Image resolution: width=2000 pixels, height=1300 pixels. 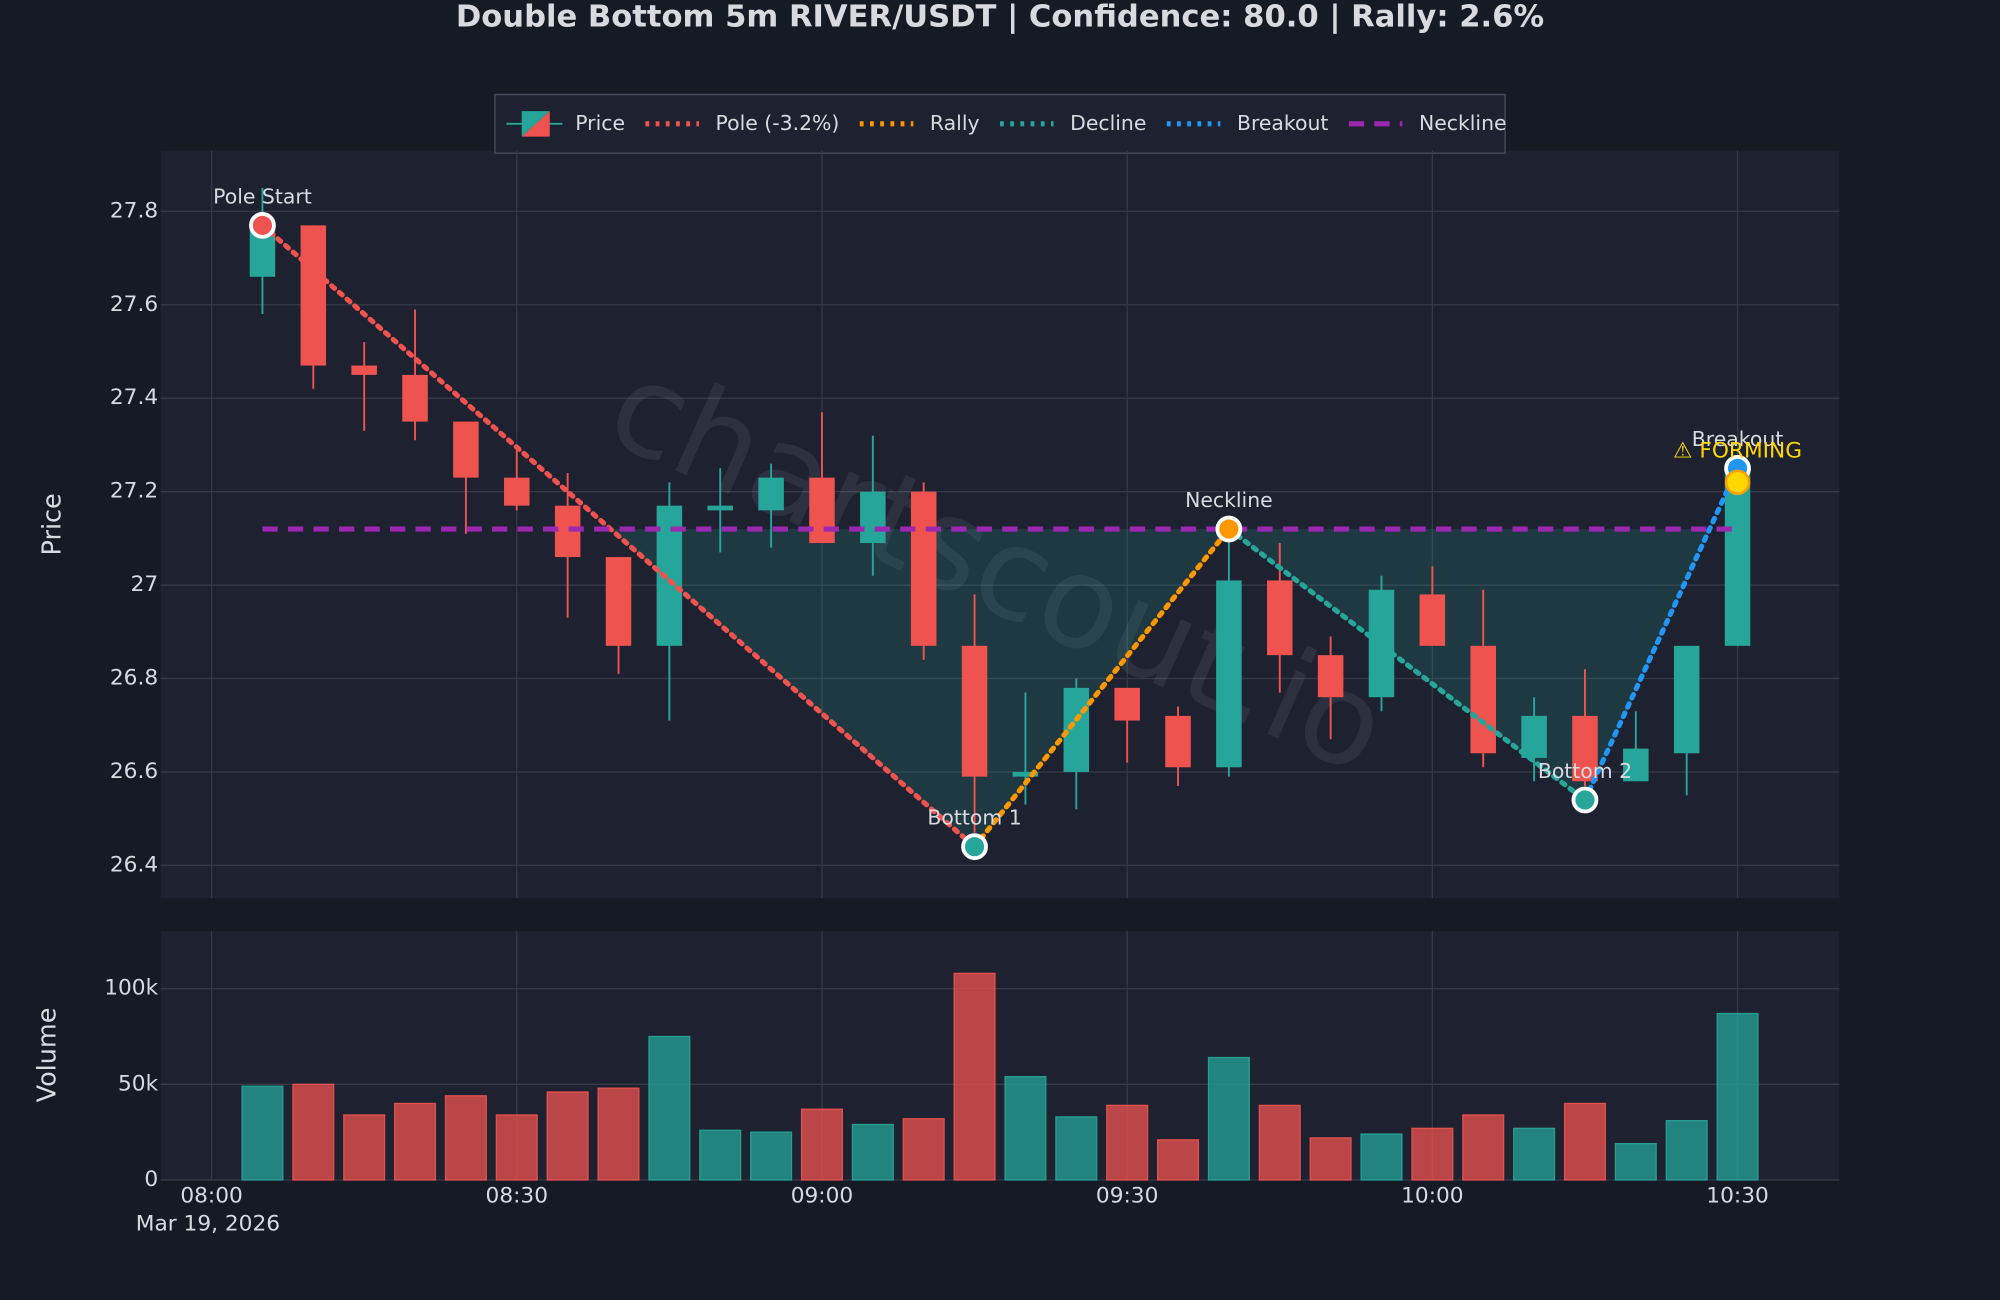 What do you see at coordinates (778, 123) in the screenshot?
I see `legend-label: Pole (-3.2%)` at bounding box center [778, 123].